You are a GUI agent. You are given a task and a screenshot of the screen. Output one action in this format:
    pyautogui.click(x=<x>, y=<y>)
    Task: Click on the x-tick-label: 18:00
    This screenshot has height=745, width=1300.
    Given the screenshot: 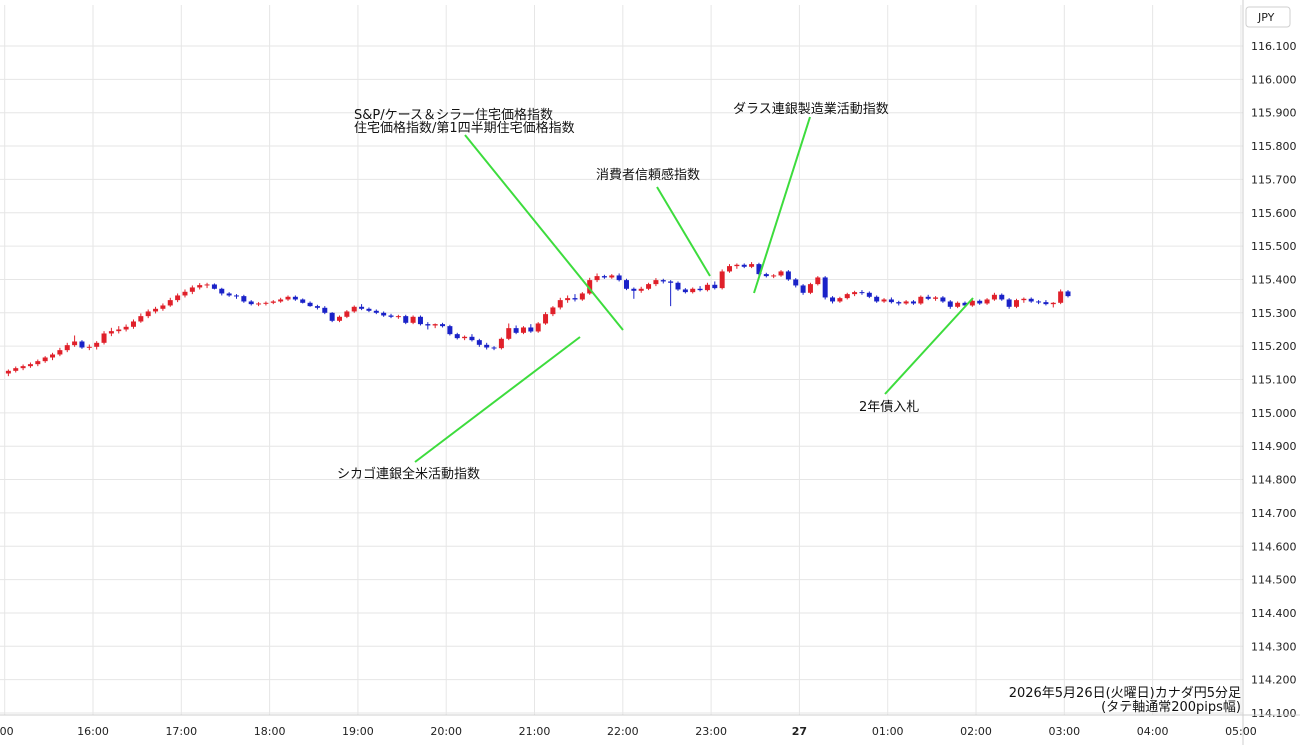 What is the action you would take?
    pyautogui.click(x=270, y=731)
    